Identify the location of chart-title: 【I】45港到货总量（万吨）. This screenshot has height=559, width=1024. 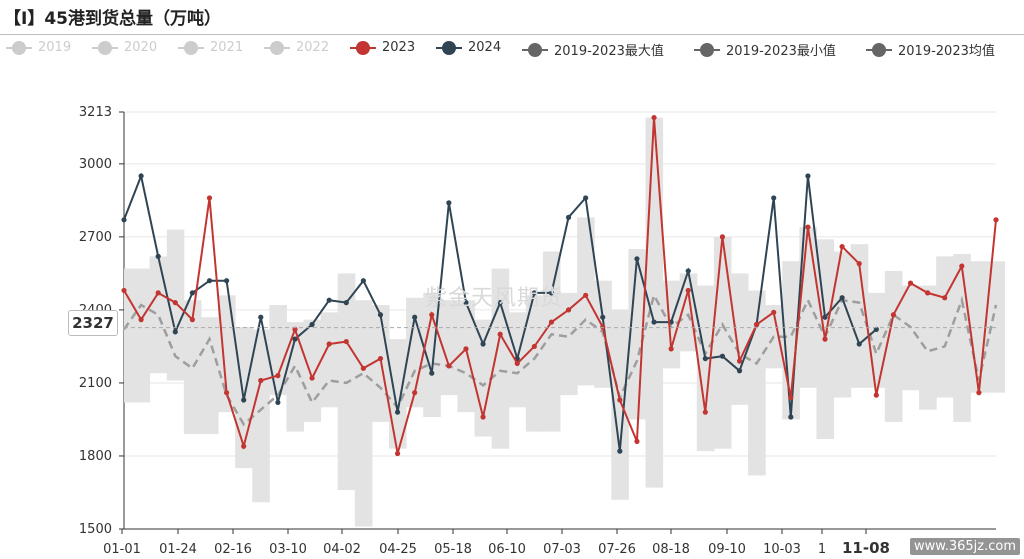
(112, 19).